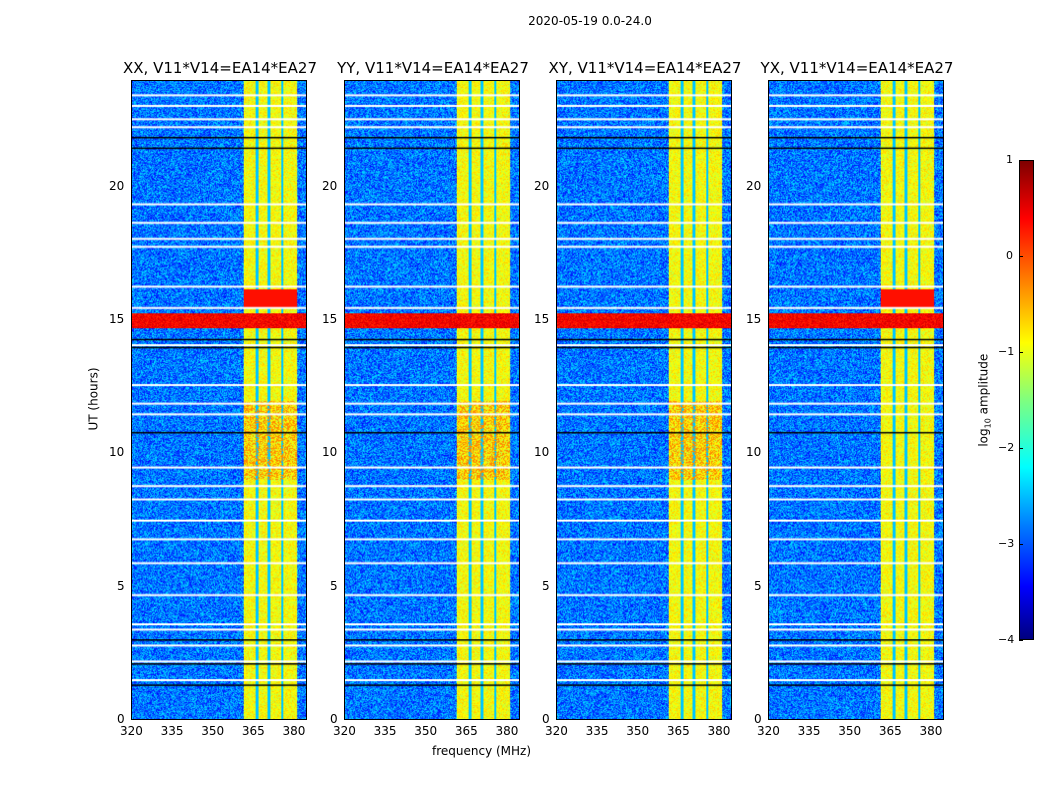 The height and width of the screenshot is (800, 1050). Describe the element at coordinates (1006, 543) in the screenshot. I see `colorbar-tick-label: −3` at that location.